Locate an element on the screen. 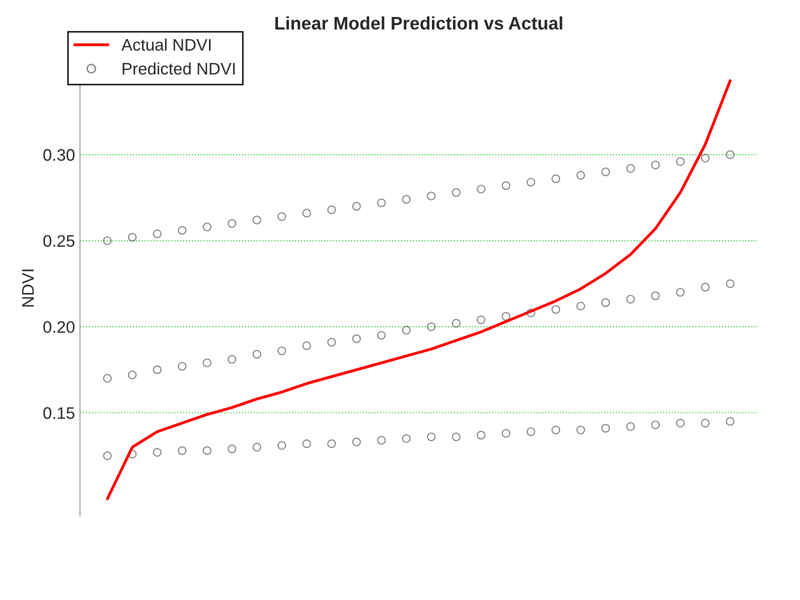  y-tick-label: 0.30 is located at coordinates (58, 155).